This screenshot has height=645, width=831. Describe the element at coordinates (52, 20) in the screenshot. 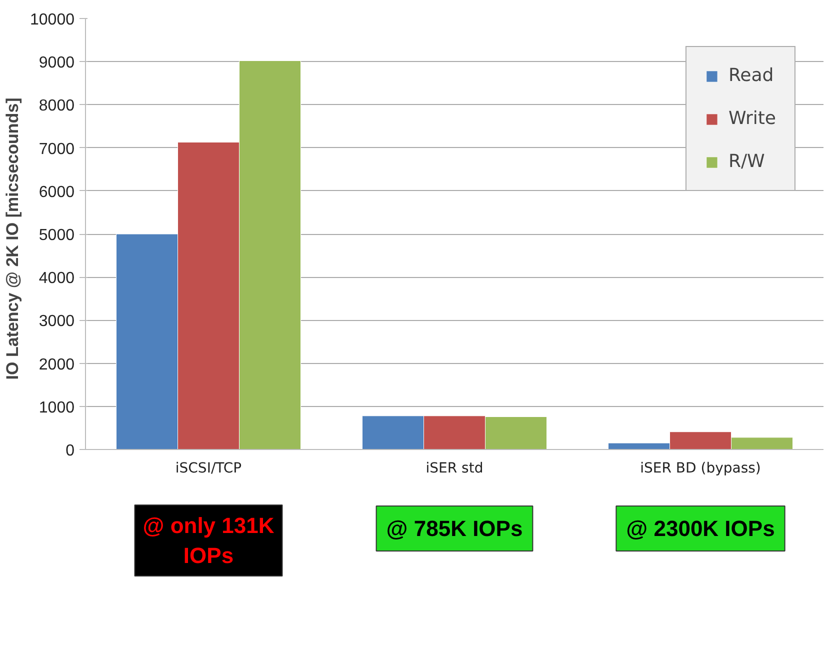

I see `y-tick-label: 10000` at that location.